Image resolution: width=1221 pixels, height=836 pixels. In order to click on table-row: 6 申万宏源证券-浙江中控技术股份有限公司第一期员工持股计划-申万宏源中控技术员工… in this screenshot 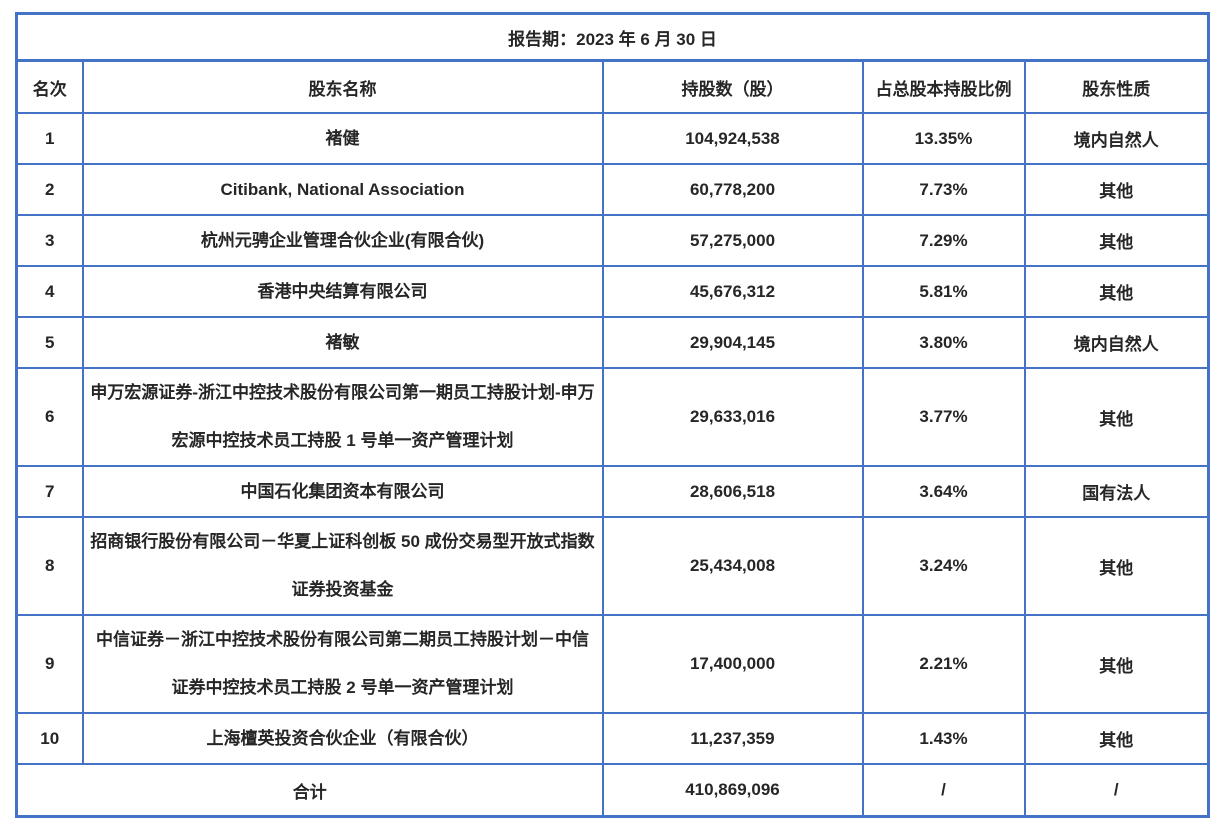, I will do `click(612, 417)`.